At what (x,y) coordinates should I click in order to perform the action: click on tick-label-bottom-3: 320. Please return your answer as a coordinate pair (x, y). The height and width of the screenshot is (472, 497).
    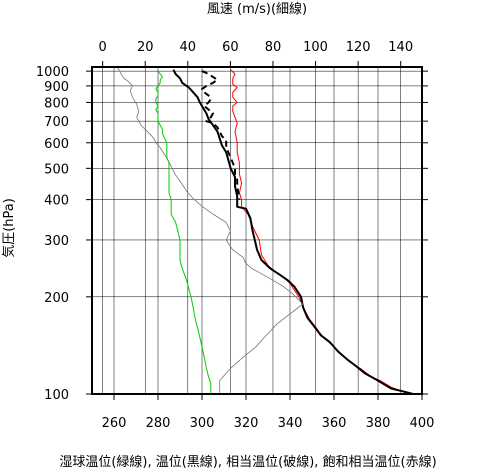
    Looking at the image, I should click on (246, 423).